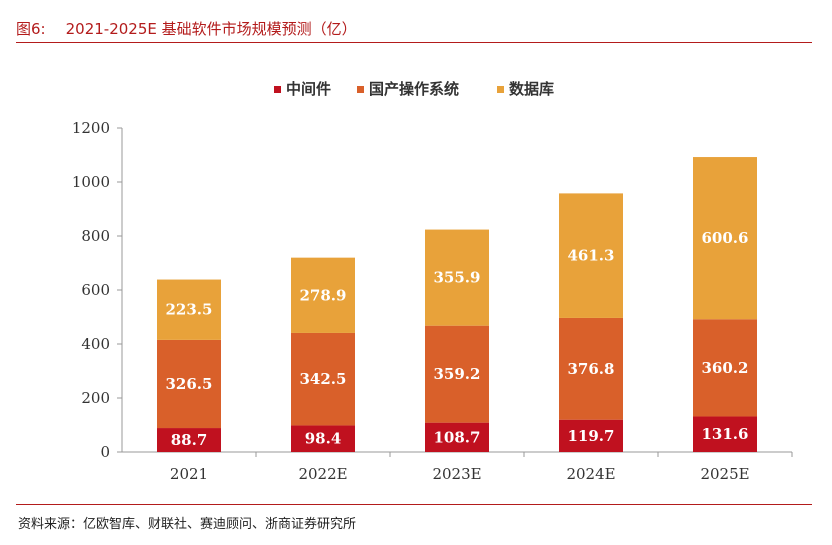 Image resolution: width=832 pixels, height=545 pixels. I want to click on x-tick-label: 2024E, so click(590, 474).